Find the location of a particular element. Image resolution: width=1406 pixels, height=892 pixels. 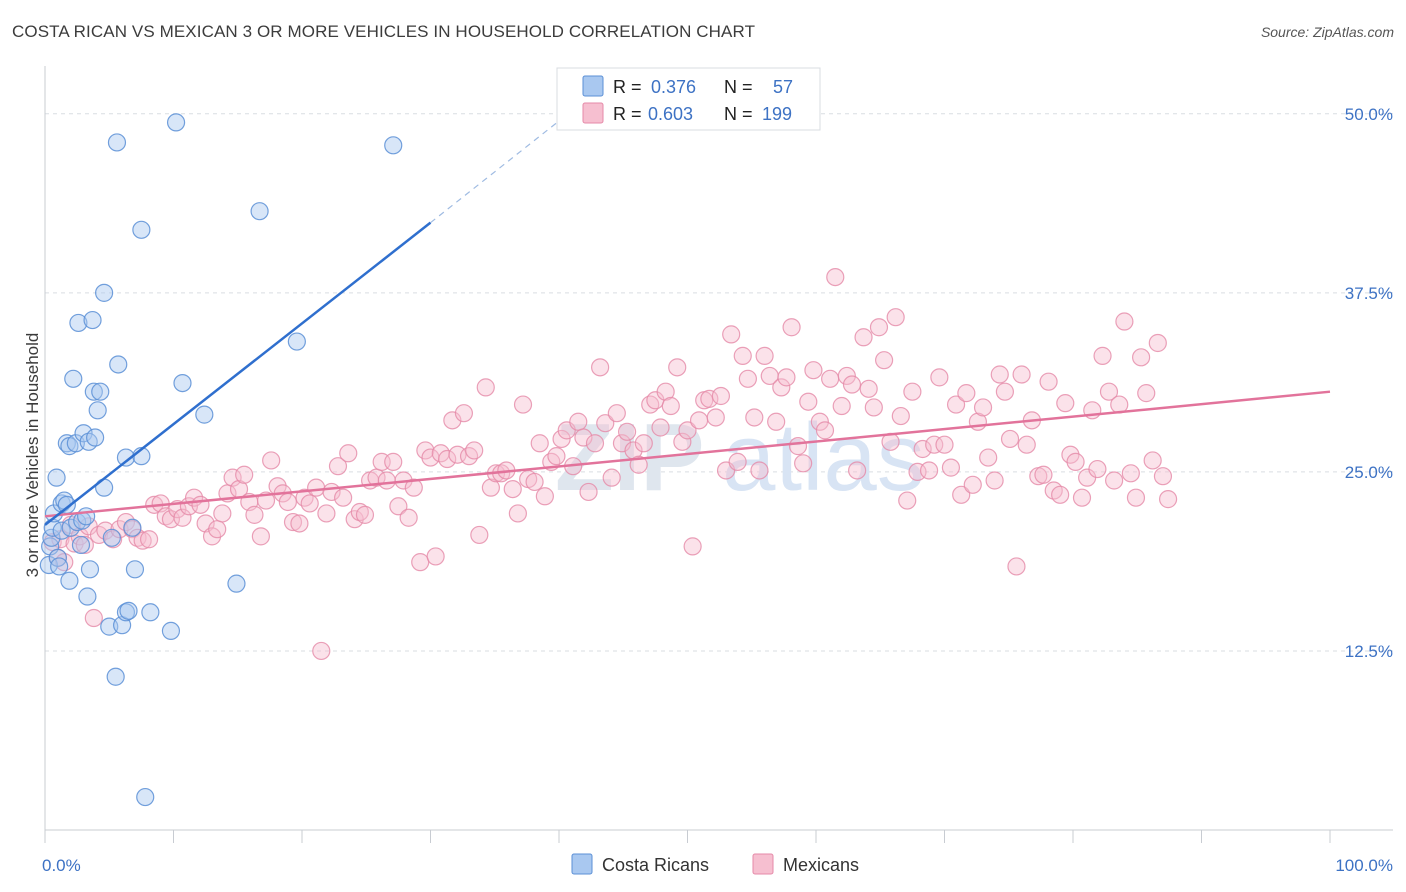

x-tick-label-0: 0.0% is located at coordinates (61, 865).